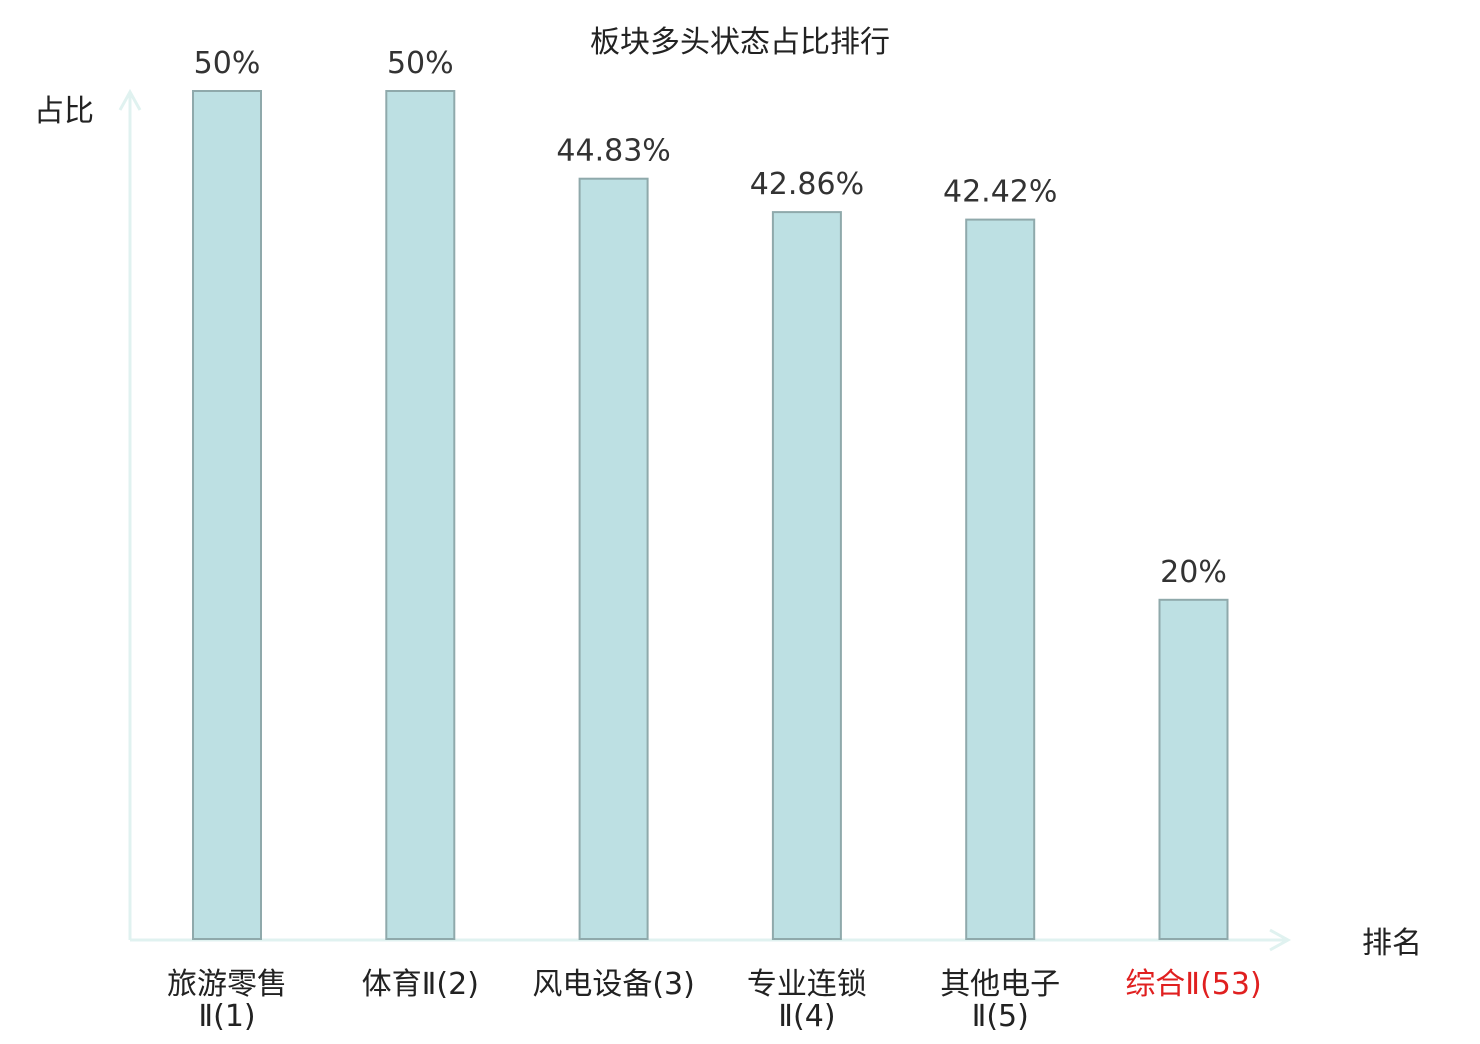 This screenshot has width=1480, height=1044. Describe the element at coordinates (806, 1016) in the screenshot. I see `category-label-4-line-2: Ⅱ(4)` at that location.